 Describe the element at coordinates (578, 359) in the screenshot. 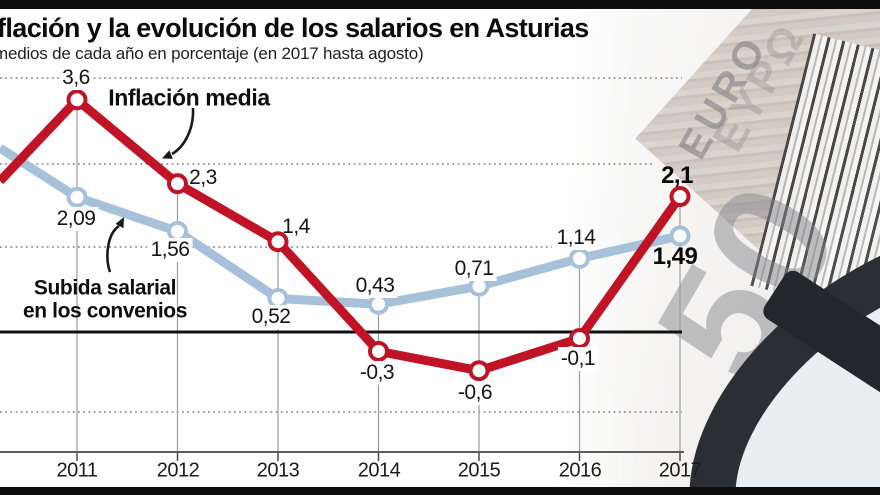

I see `point-label-inflacion-2016: -0,1` at that location.